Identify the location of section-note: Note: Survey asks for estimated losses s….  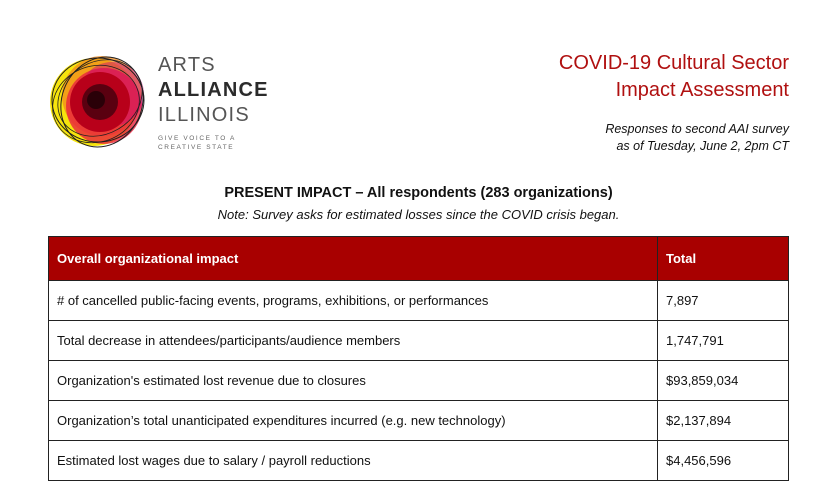
(418, 214).